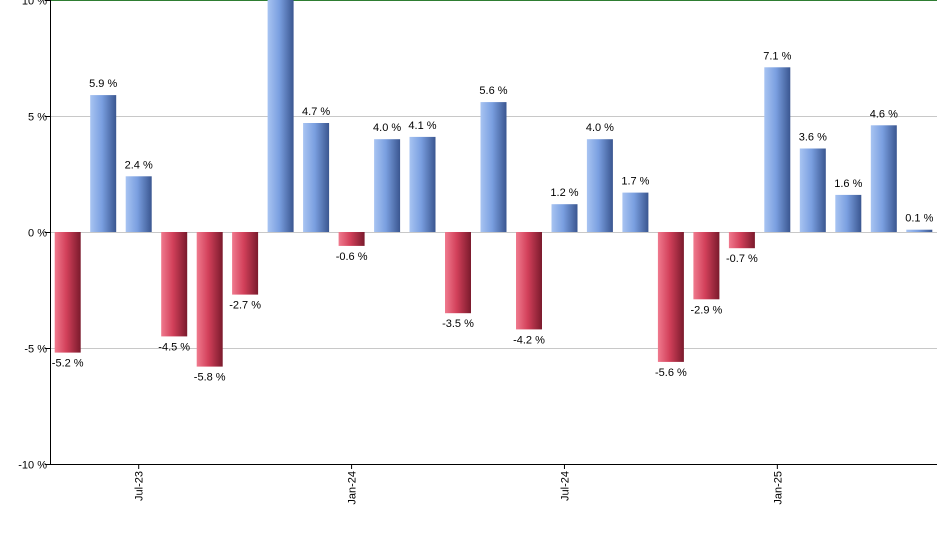  I want to click on data-label: -5.8 %, so click(210, 378).